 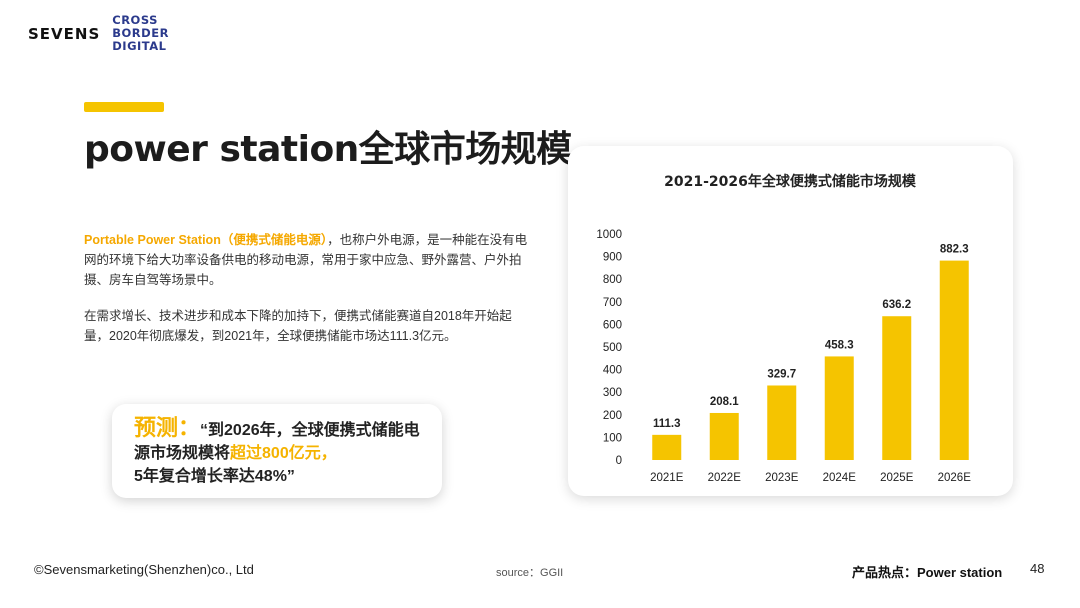 I want to click on data-label-2023E: 329.7, so click(x=781, y=374).